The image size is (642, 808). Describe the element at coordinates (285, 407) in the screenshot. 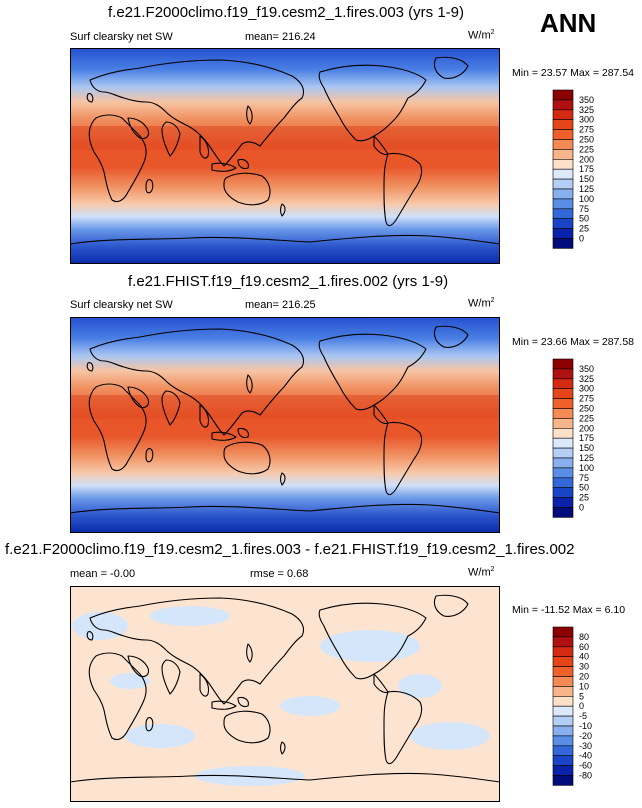

I see `map2-tropics-band` at that location.